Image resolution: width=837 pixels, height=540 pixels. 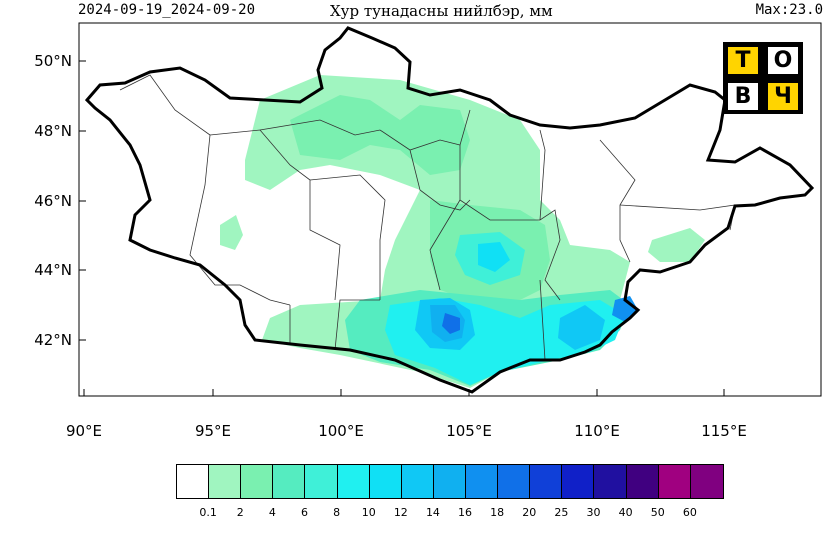 What do you see at coordinates (53, 340) in the screenshot?
I see `lat-label: 42°N` at bounding box center [53, 340].